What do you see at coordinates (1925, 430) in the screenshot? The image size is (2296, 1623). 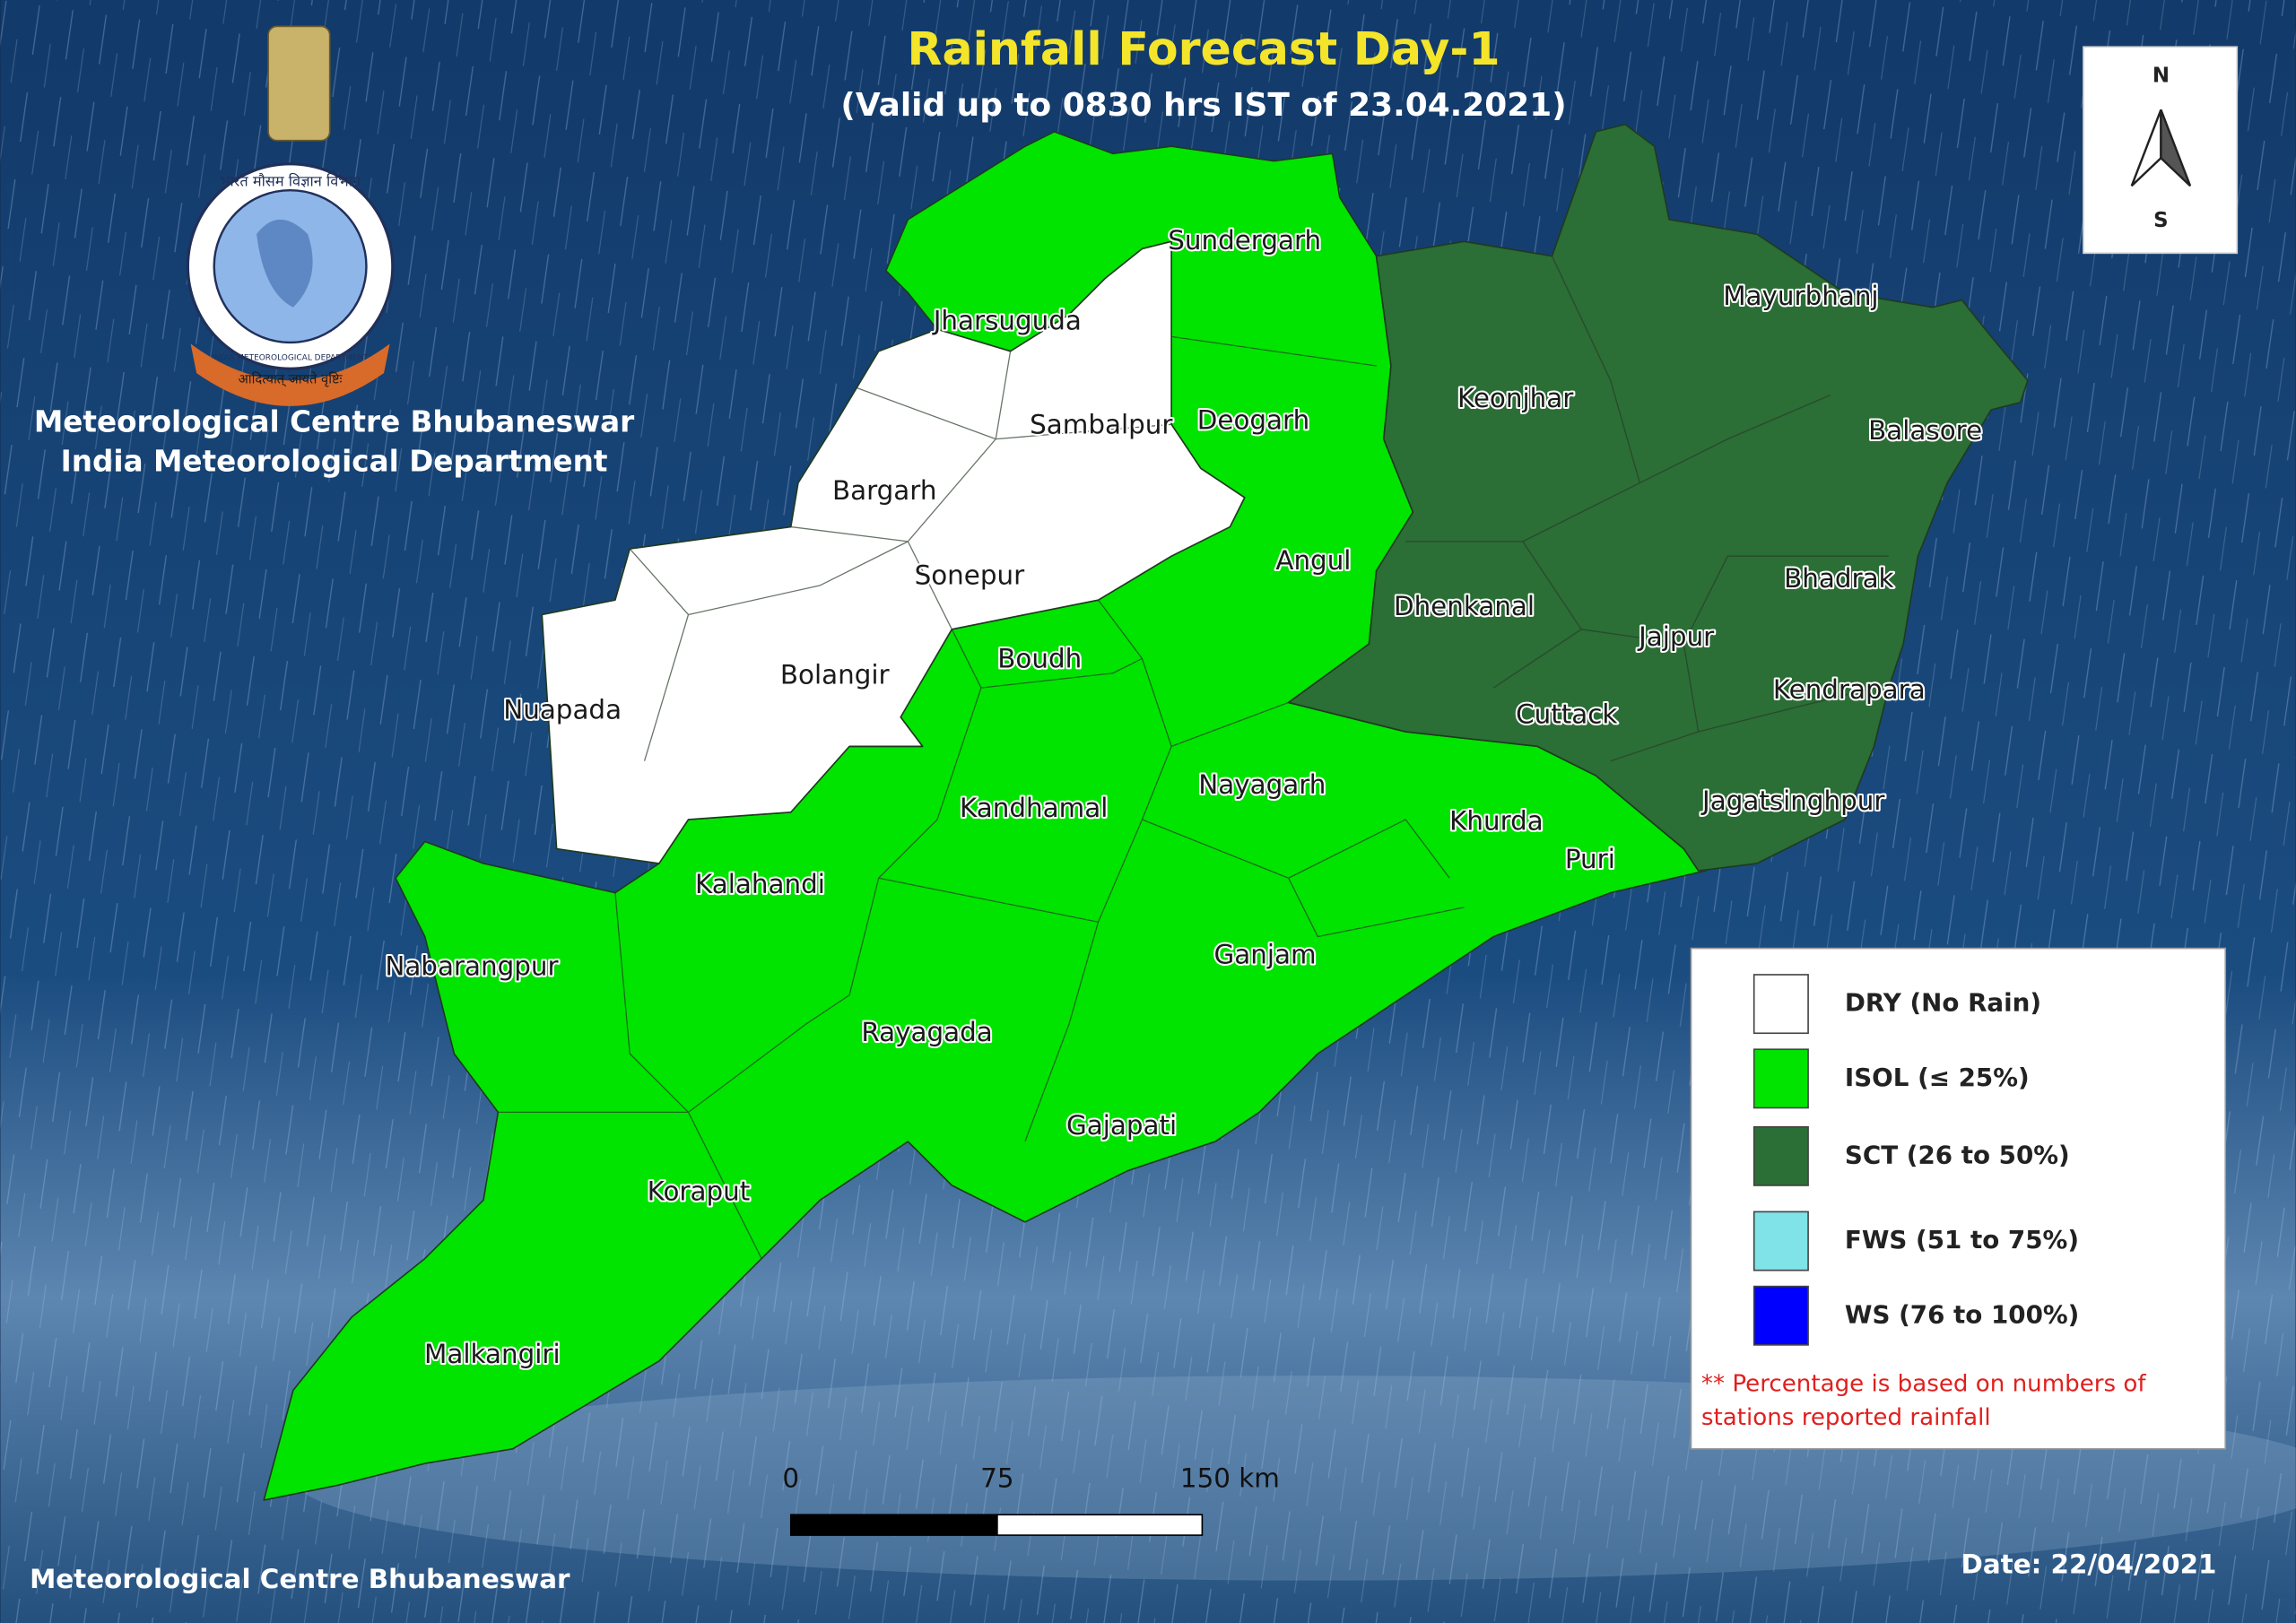 I see `district-label: Balasore` at bounding box center [1925, 430].